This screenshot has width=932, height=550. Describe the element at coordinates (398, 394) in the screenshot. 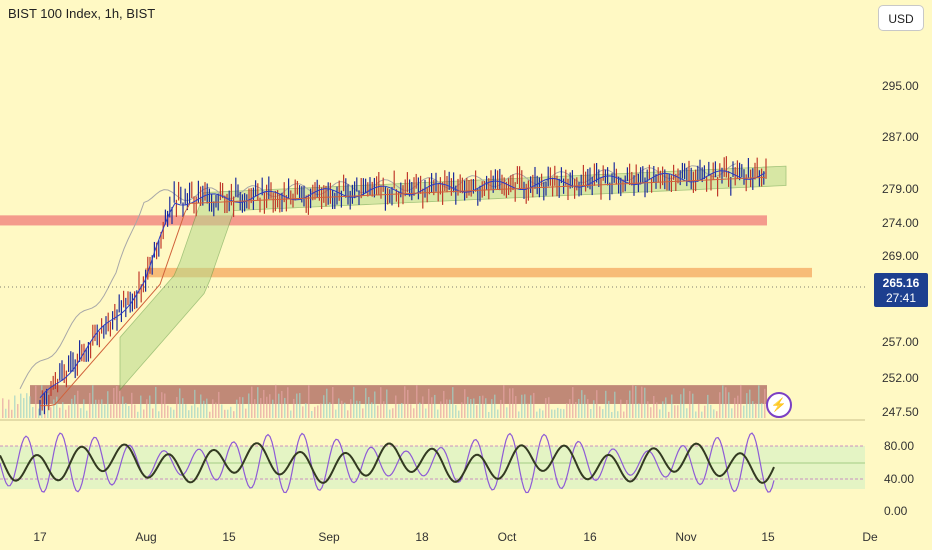

I see `support-resistance-zone` at that location.